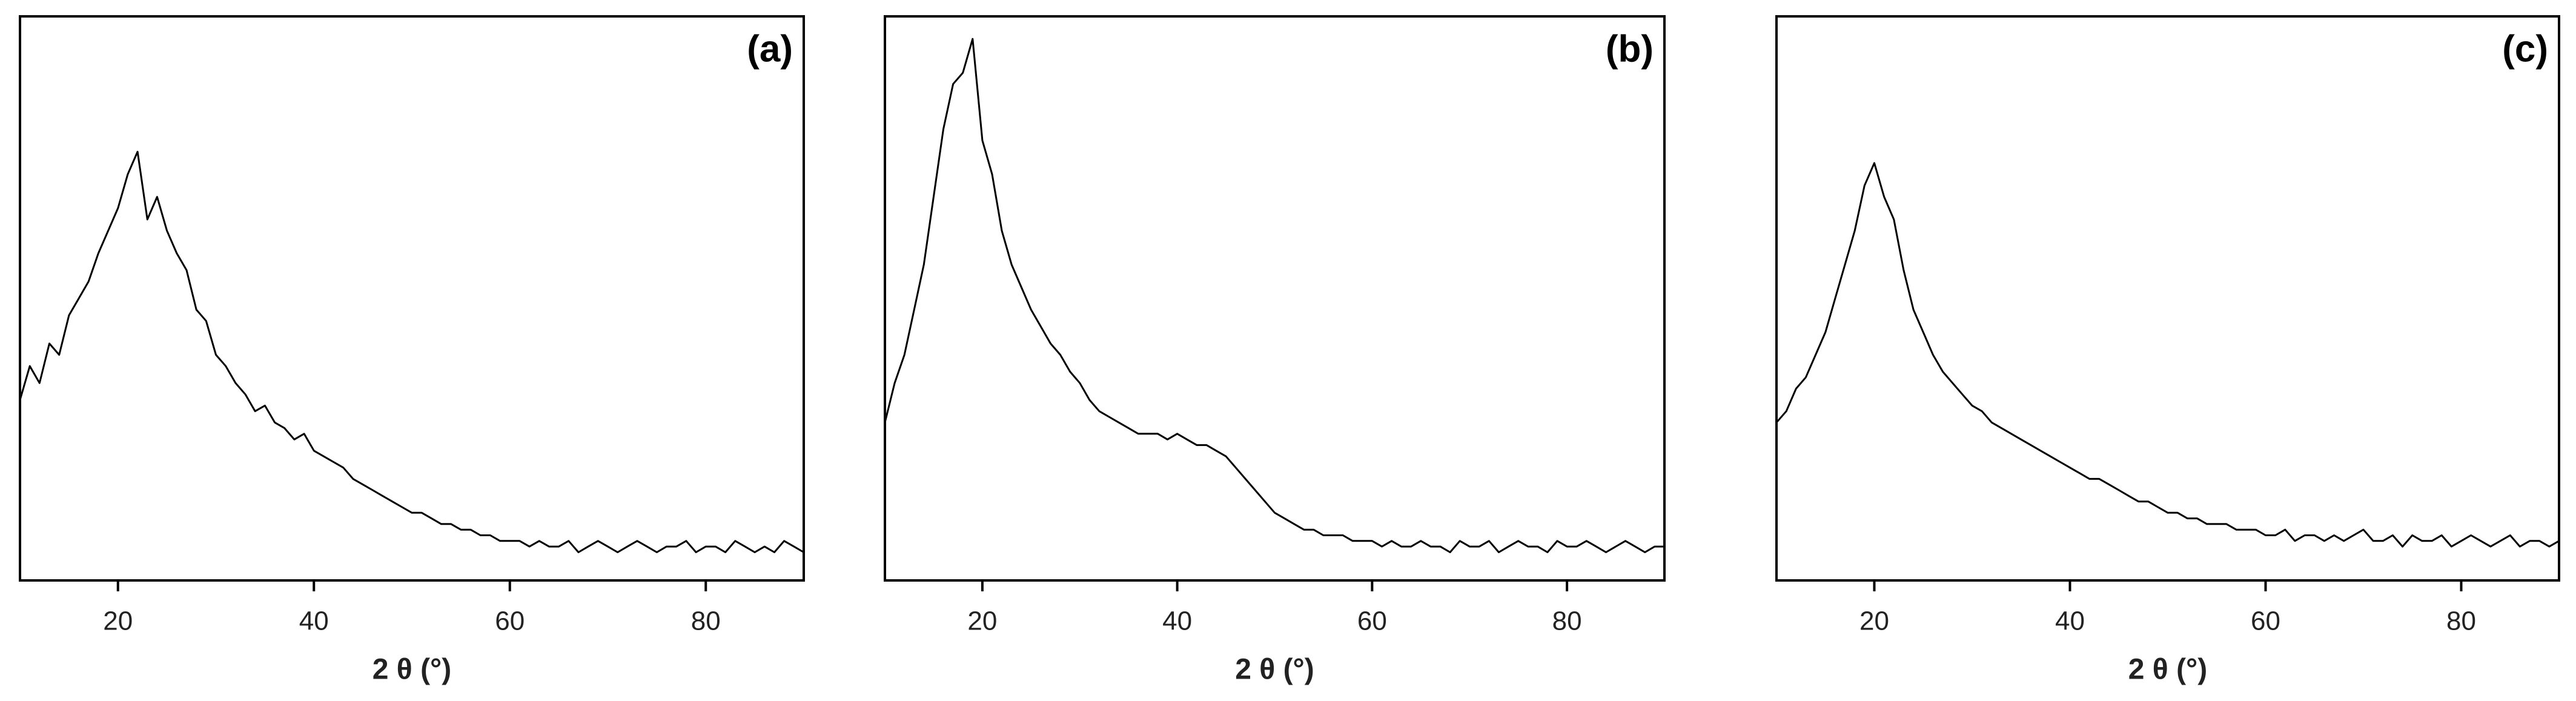 This screenshot has height=701, width=2576. What do you see at coordinates (1630, 49) in the screenshot?
I see `panel-label: (b)` at bounding box center [1630, 49].